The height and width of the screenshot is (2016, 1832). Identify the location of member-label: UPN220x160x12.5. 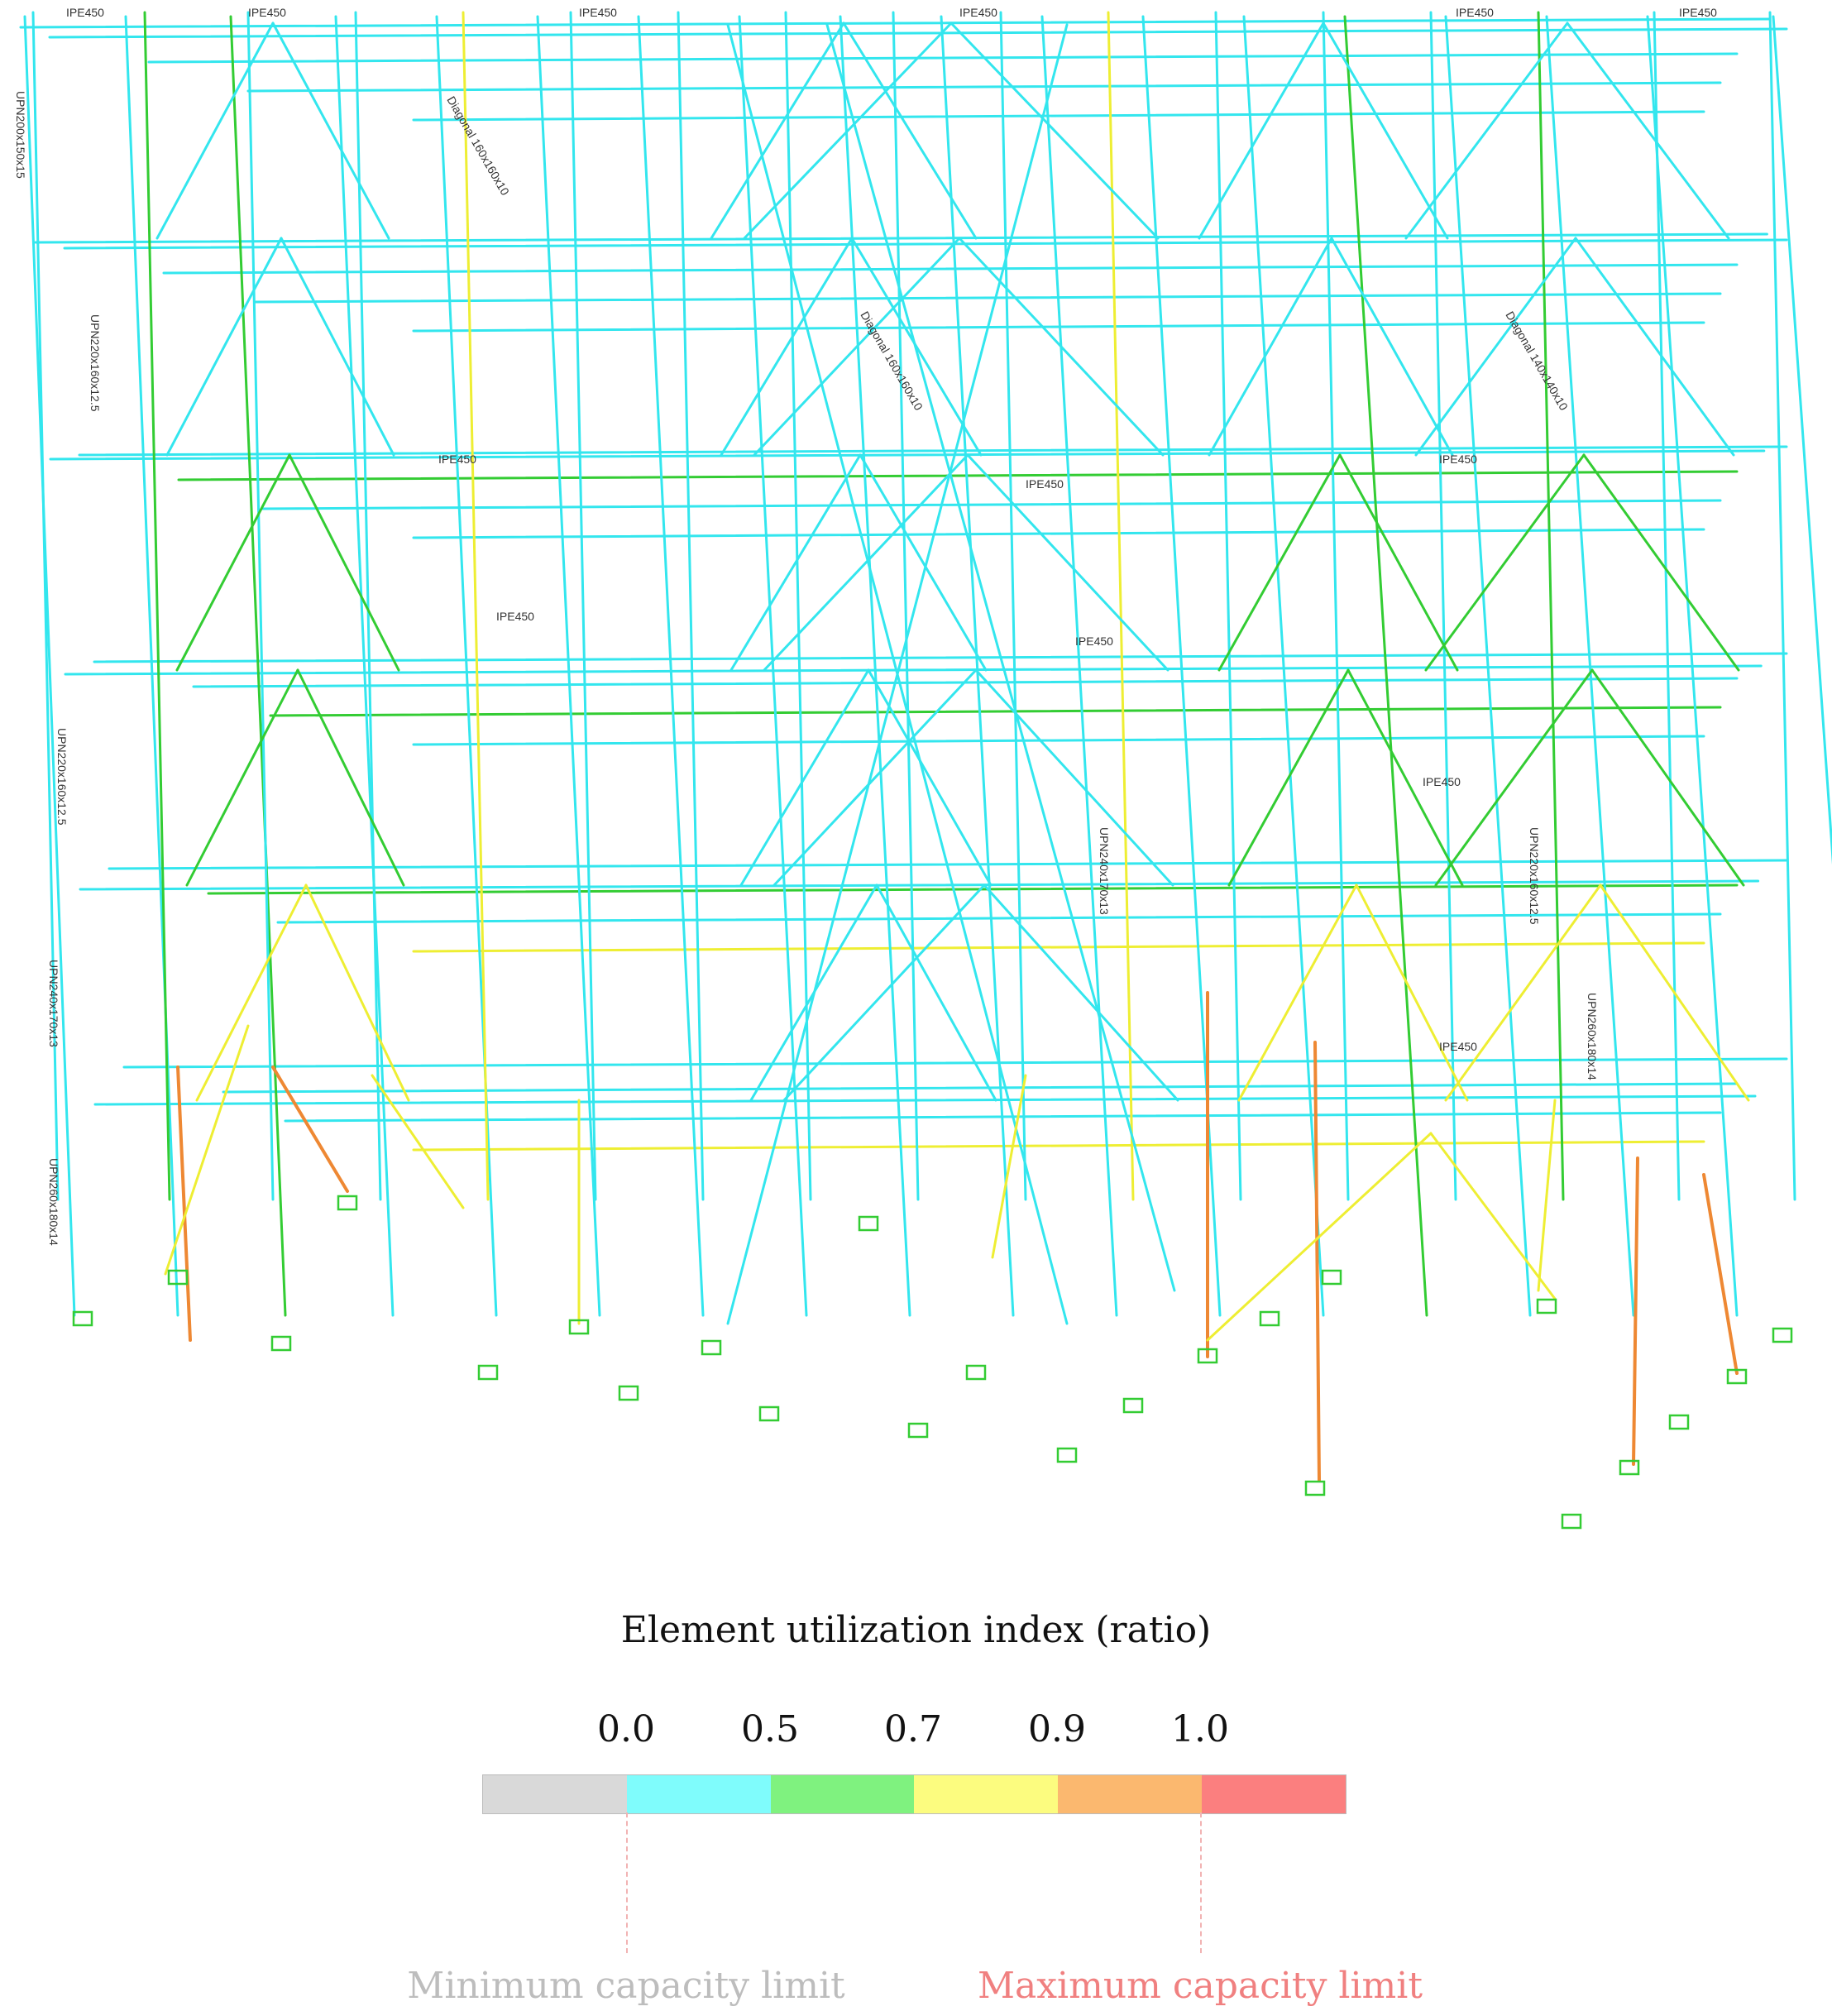
(62, 777).